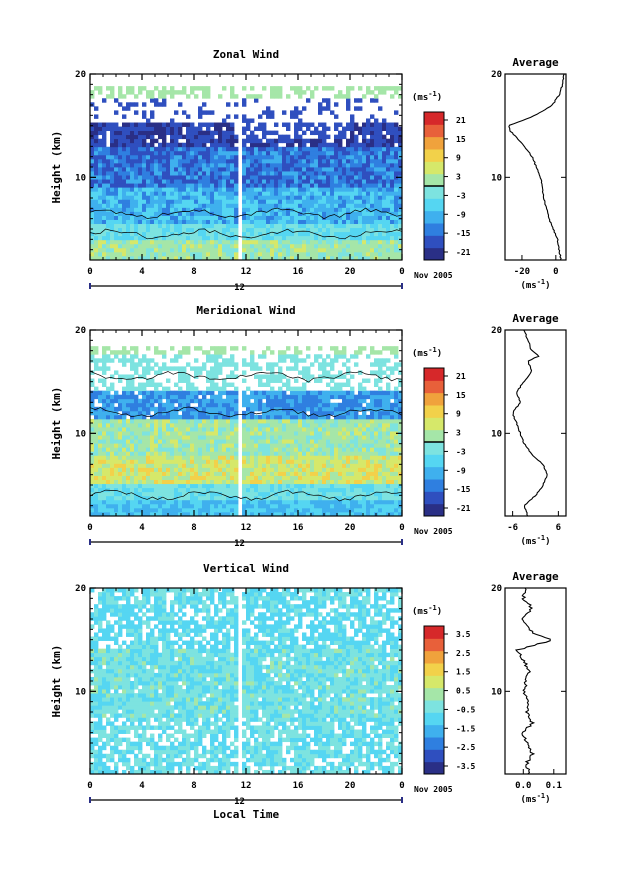  What do you see at coordinates (461, 120) in the screenshot?
I see `colorbar-tick-label: 21` at bounding box center [461, 120].